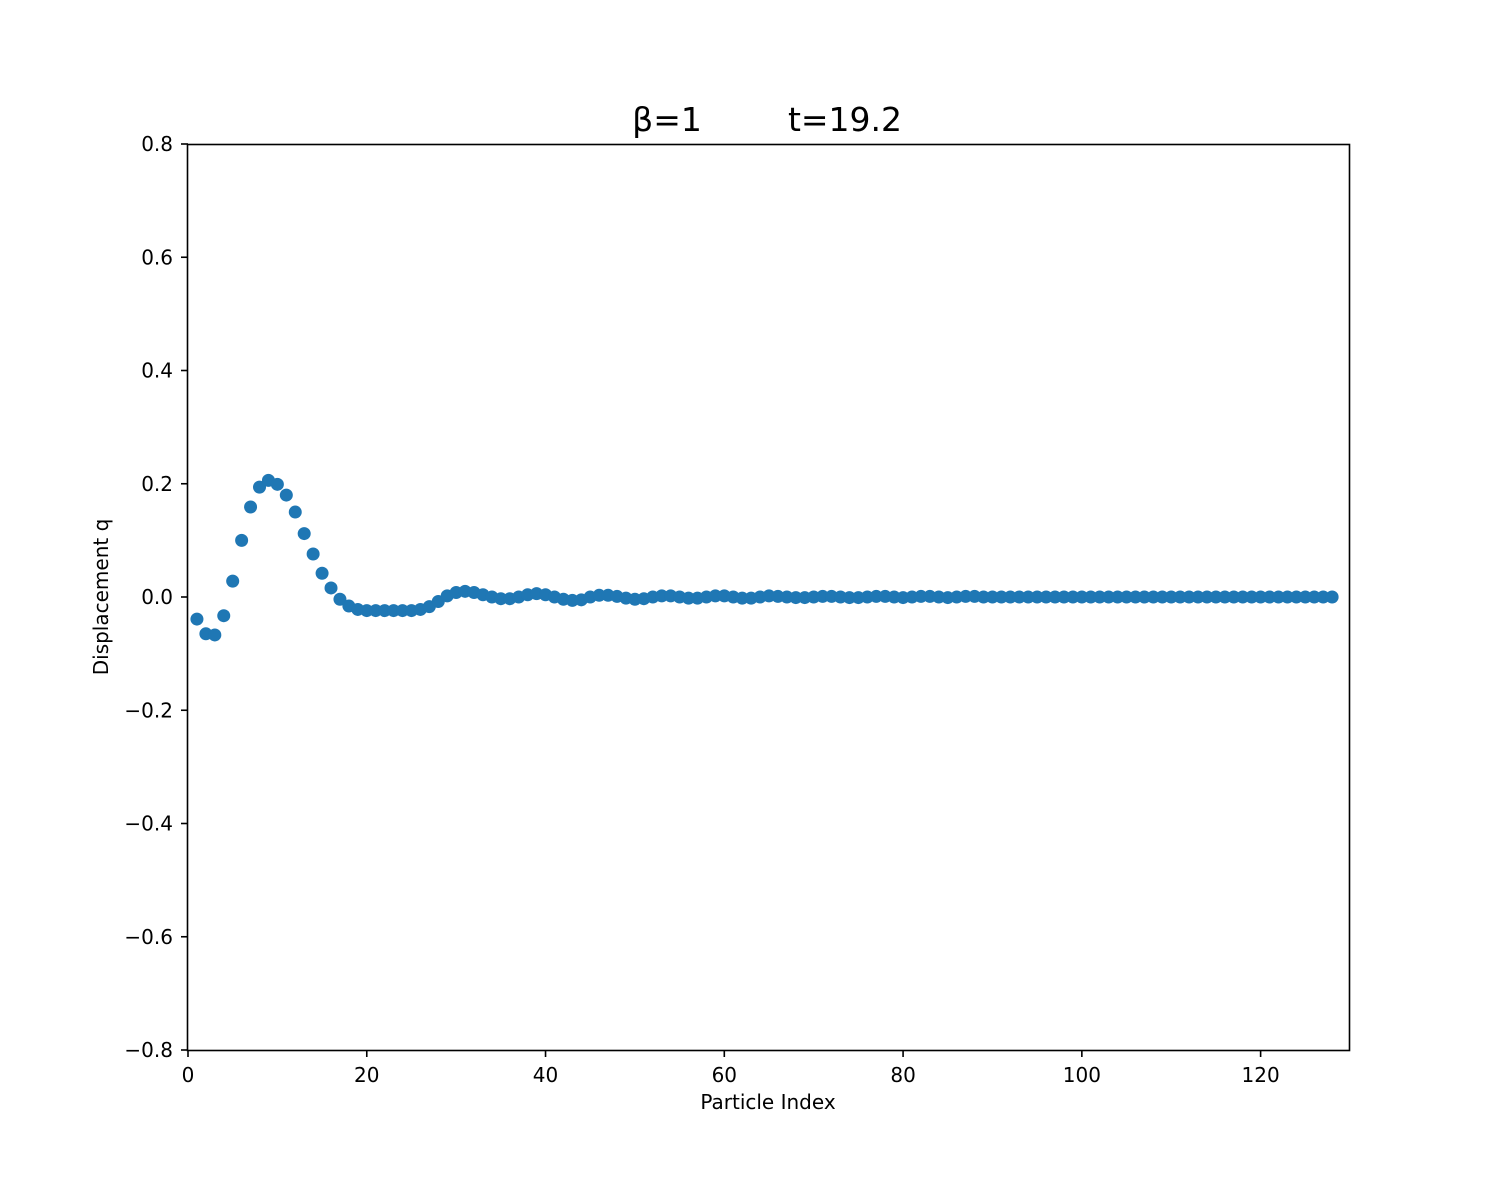 This screenshot has height=1200, width=1500. I want to click on y-axis-ticks: −0.8 −0.6 −0.4 −0.2 0.0 0.2 0.4 0.6 0.8, so click(156, 597).